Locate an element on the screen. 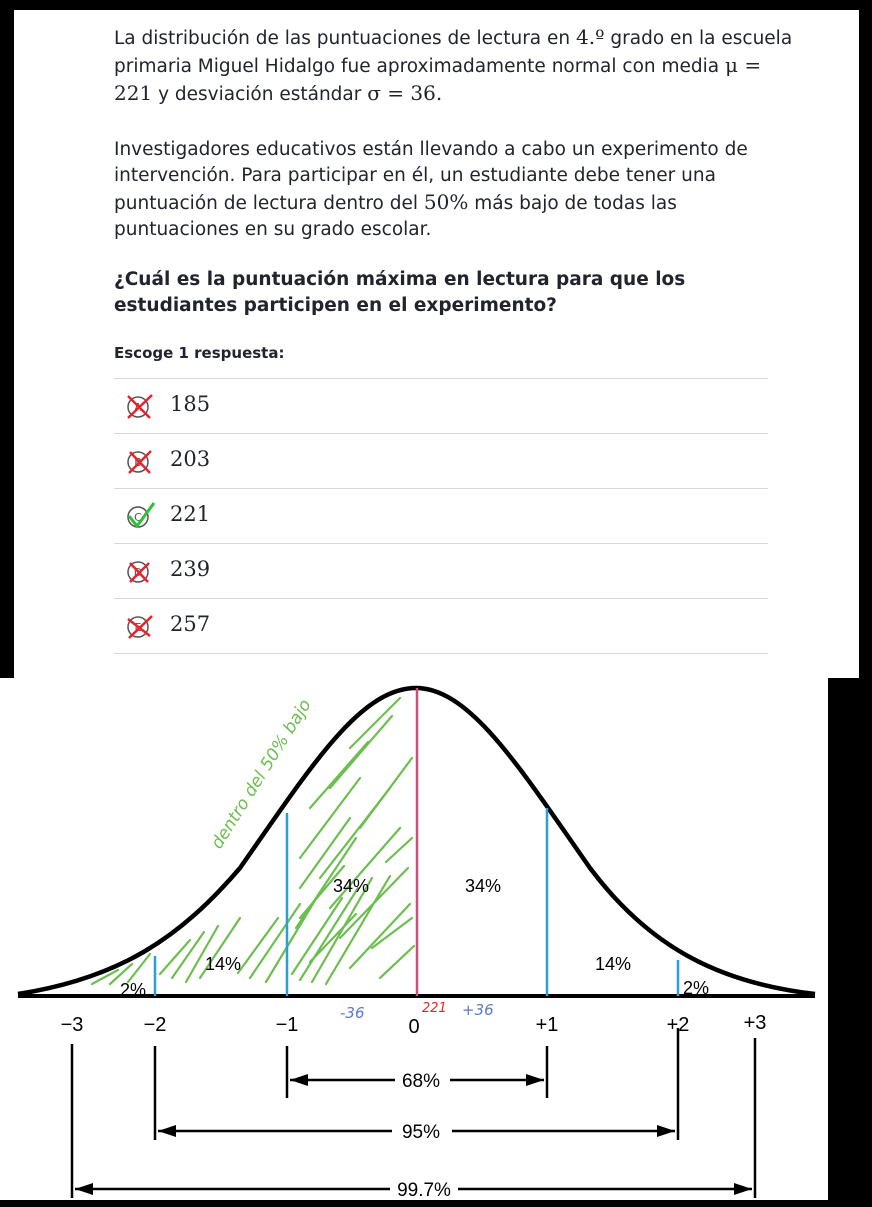 The height and width of the screenshot is (1207, 872). handwritten-annotation: dentro del 50% bajo is located at coordinates (261, 774).